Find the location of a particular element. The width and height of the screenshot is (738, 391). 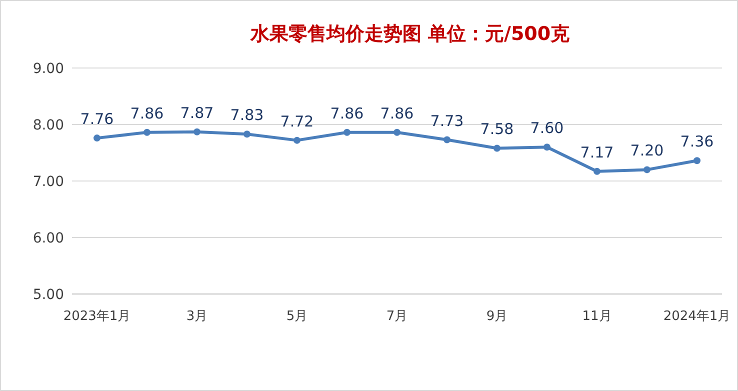

x-tick-label: 5月 is located at coordinates (297, 316).